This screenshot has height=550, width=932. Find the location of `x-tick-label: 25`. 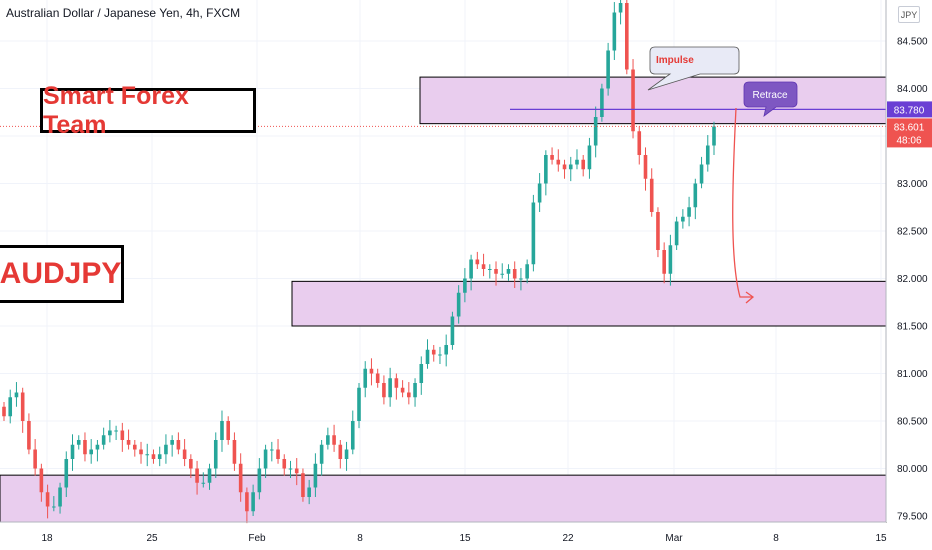

x-tick-label: 25 is located at coordinates (152, 538).